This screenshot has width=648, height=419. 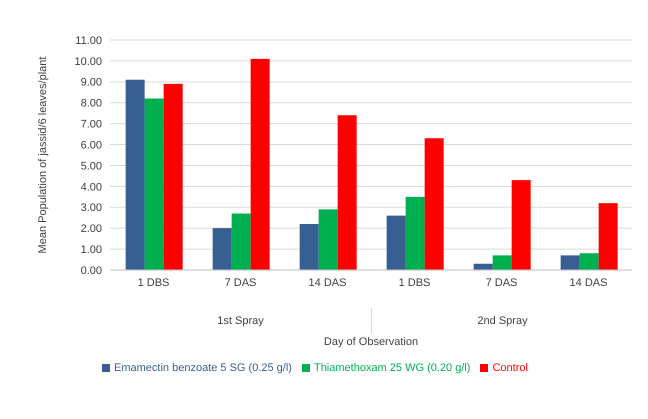 I want to click on y-tick-label: 0.00, so click(x=91, y=270).